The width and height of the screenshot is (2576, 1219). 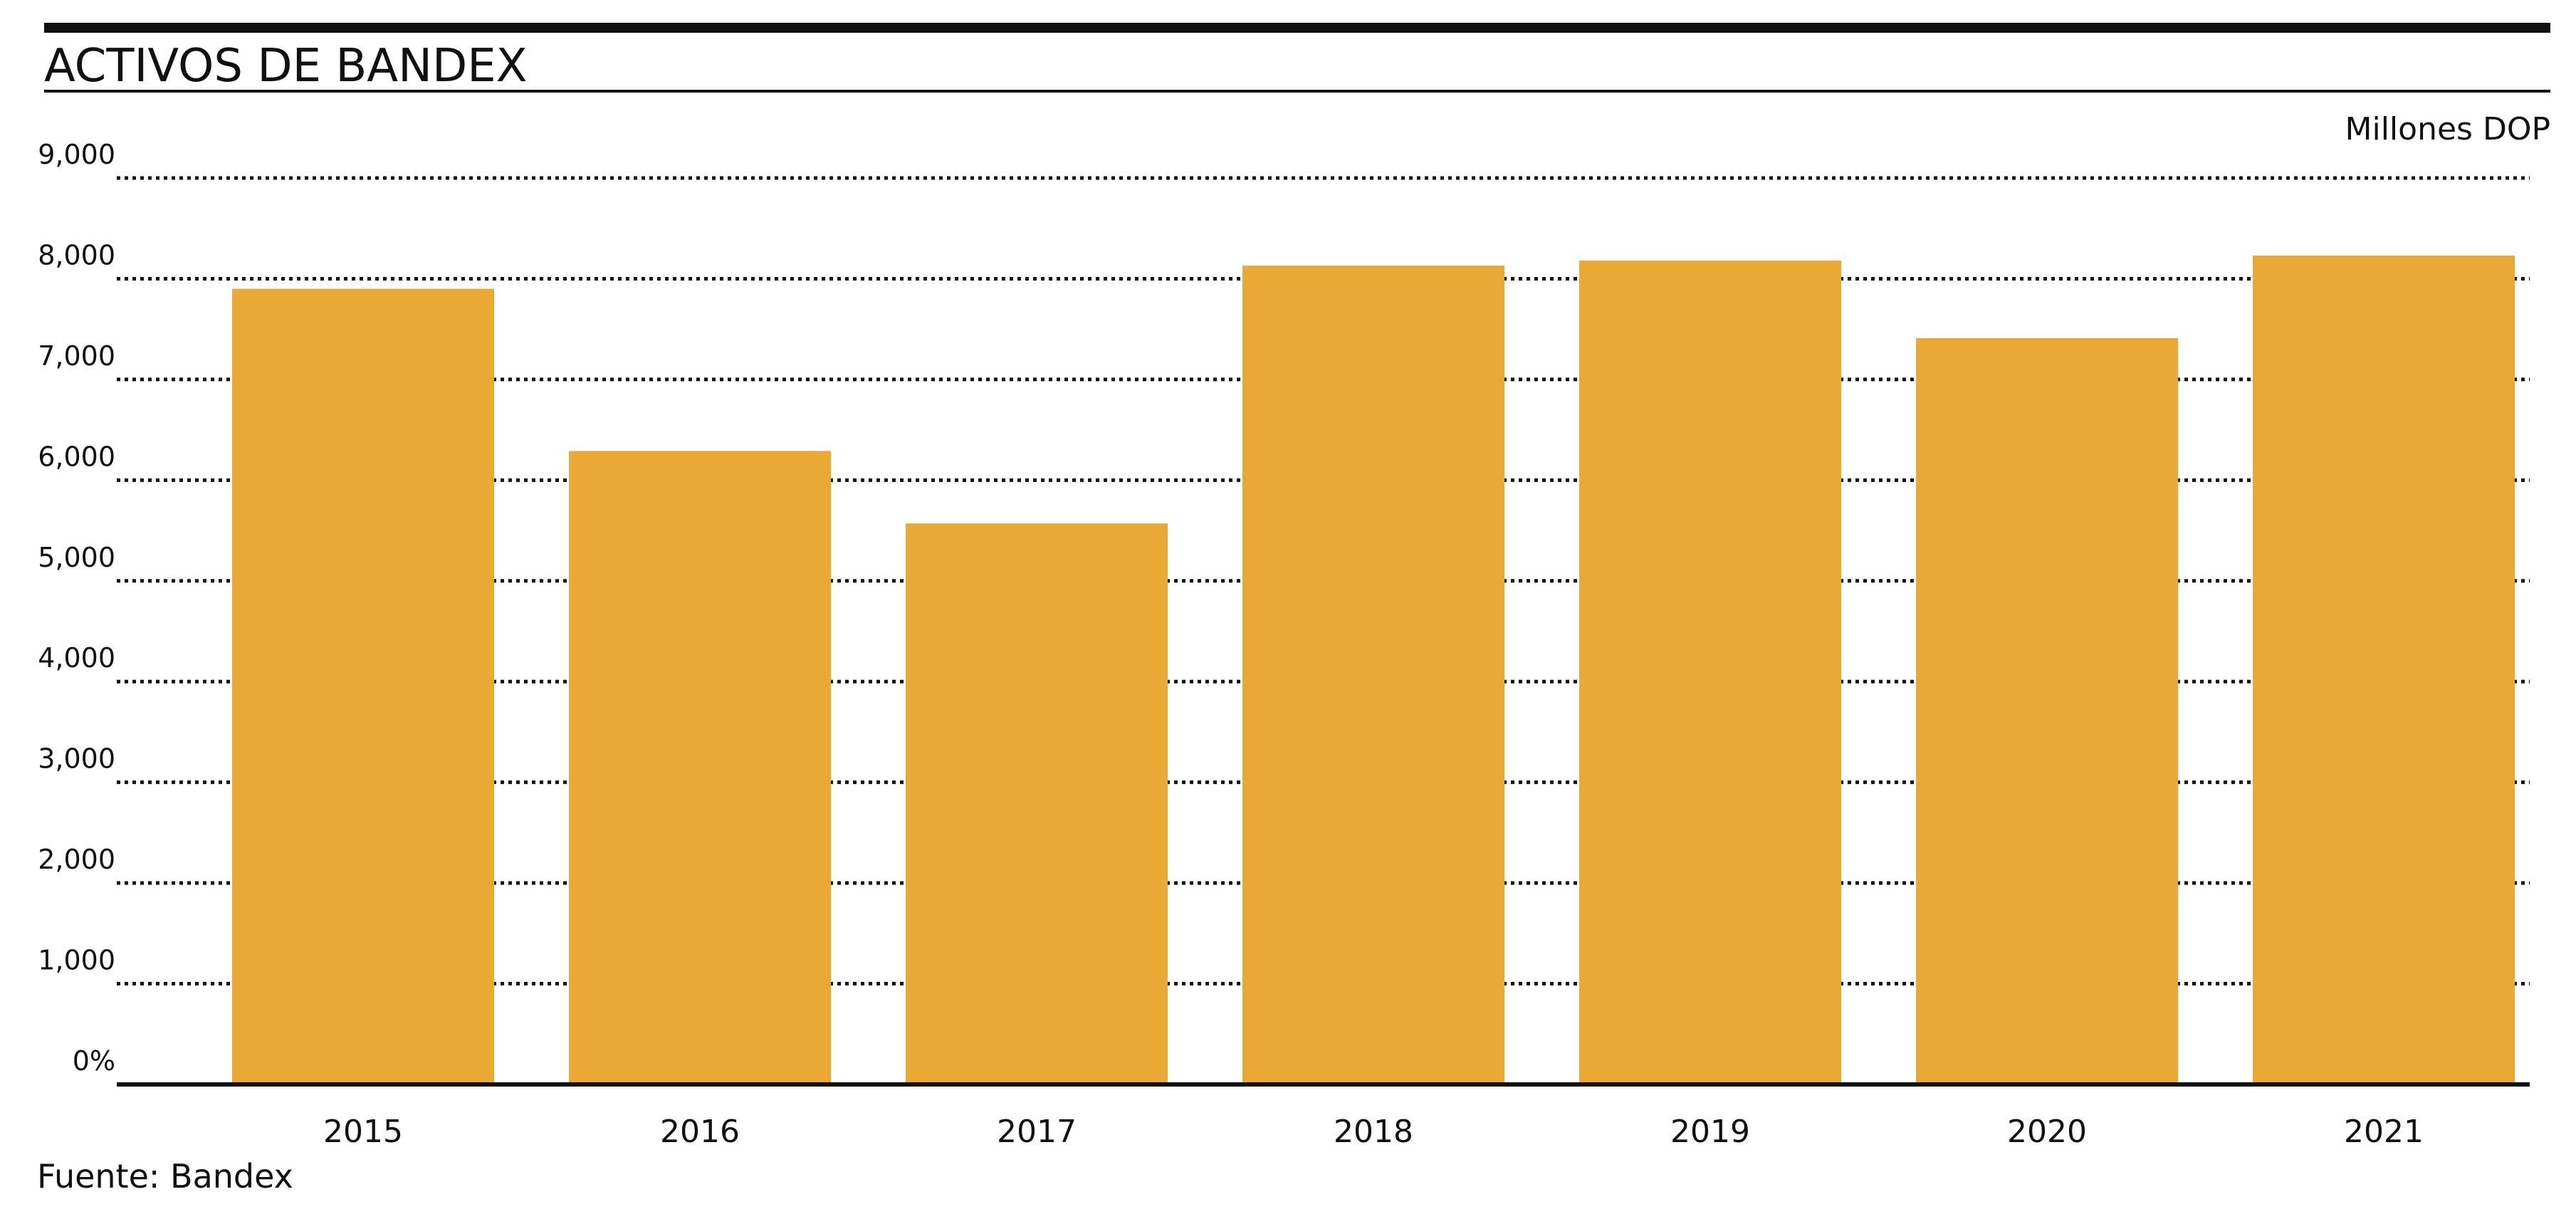 I want to click on y-tick-label: 7,000, so click(x=76, y=356).